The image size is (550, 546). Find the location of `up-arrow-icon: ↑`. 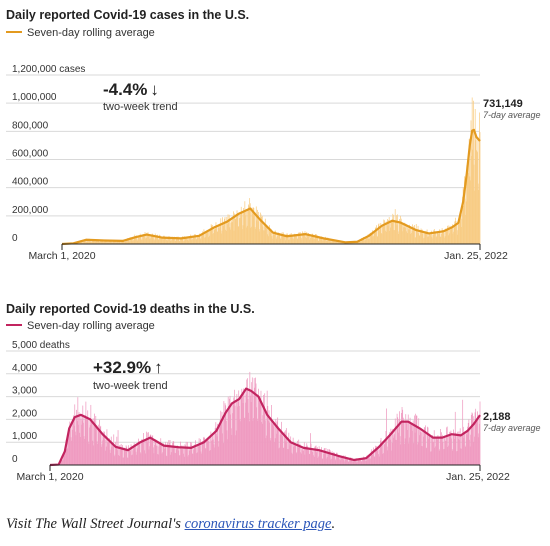

up-arrow-icon: ↑ is located at coordinates (158, 367).